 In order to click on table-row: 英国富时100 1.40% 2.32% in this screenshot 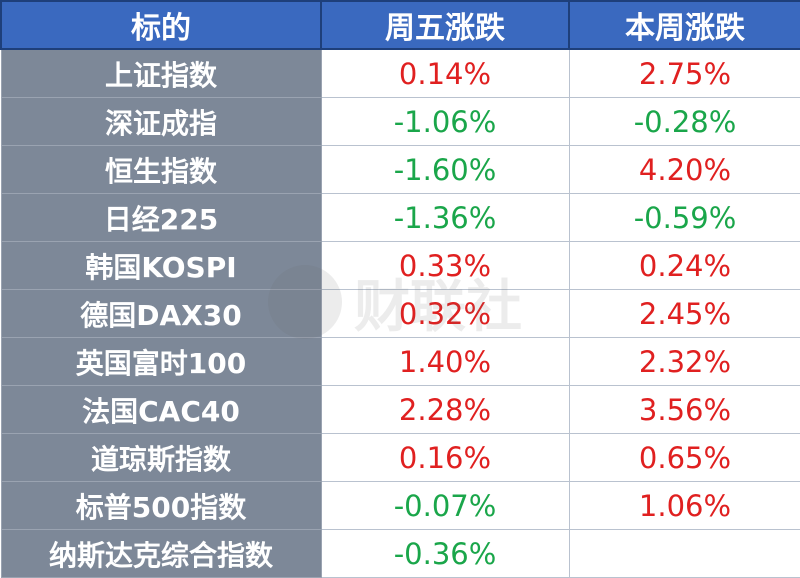, I will do `click(400, 361)`.